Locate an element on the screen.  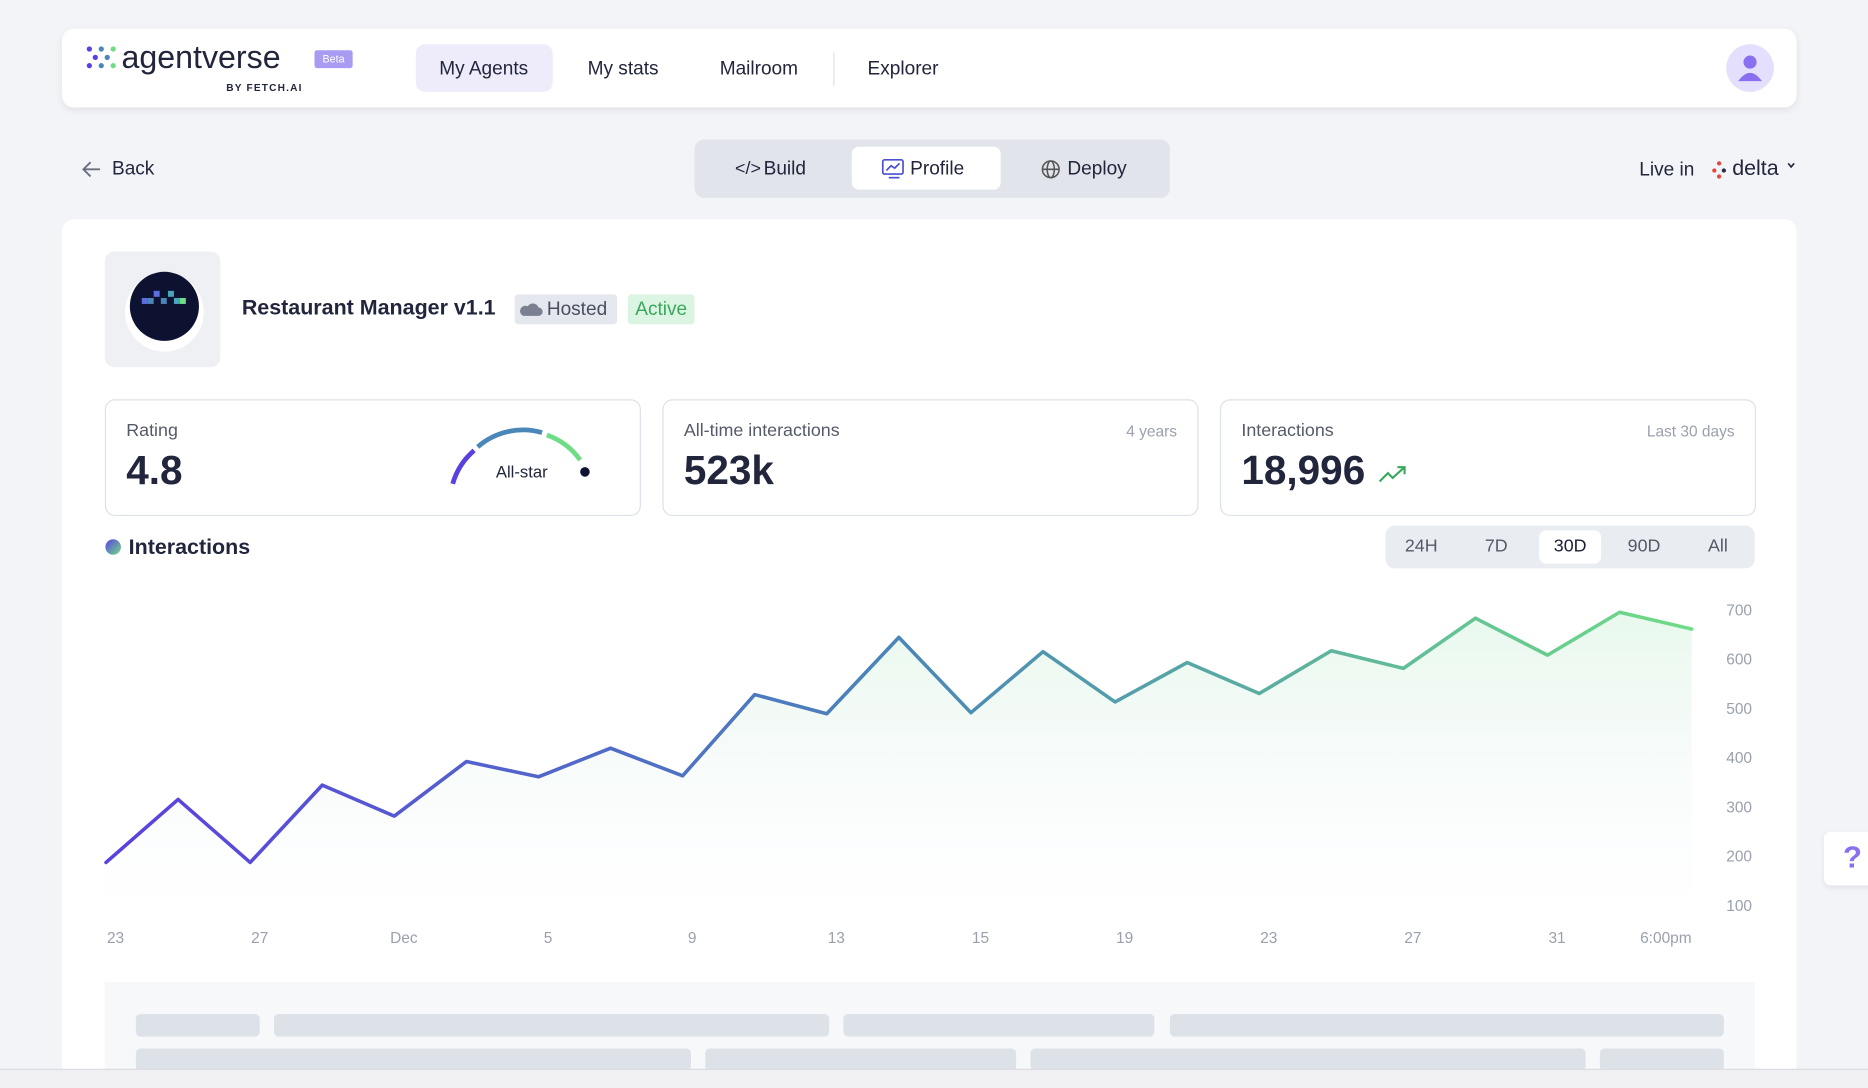
beta-label: Beta is located at coordinates (334, 60).